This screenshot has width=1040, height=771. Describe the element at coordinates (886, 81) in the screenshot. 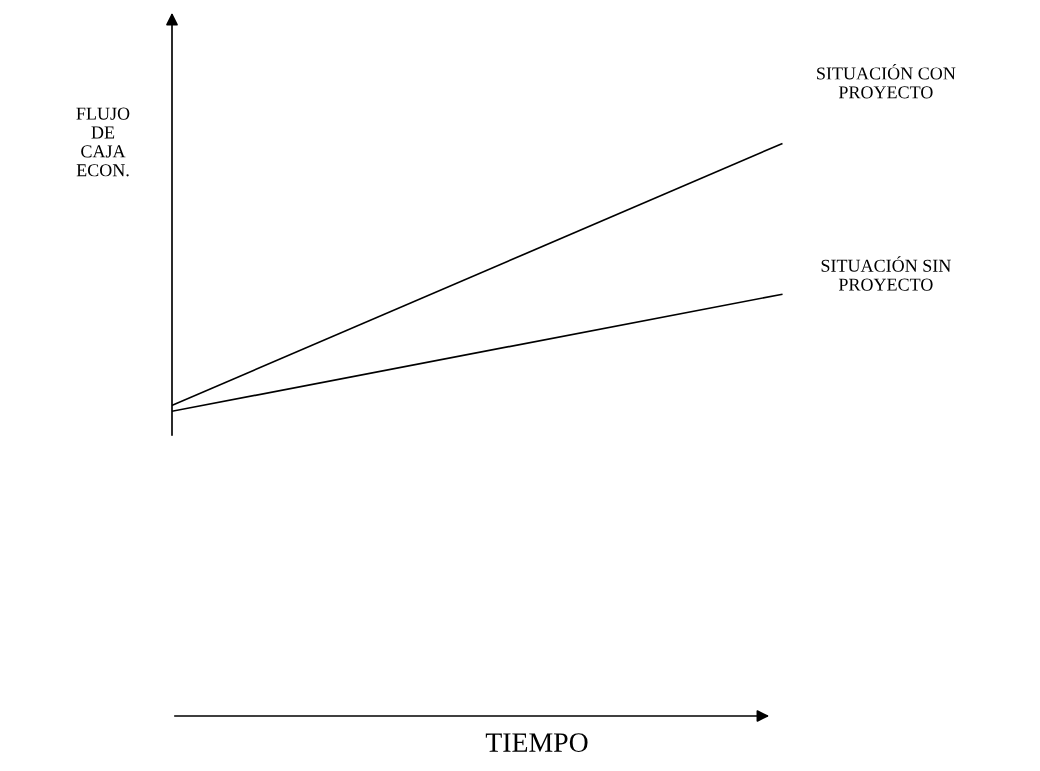

I see `text: SITUACIÓN CON PROYECTO` at that location.